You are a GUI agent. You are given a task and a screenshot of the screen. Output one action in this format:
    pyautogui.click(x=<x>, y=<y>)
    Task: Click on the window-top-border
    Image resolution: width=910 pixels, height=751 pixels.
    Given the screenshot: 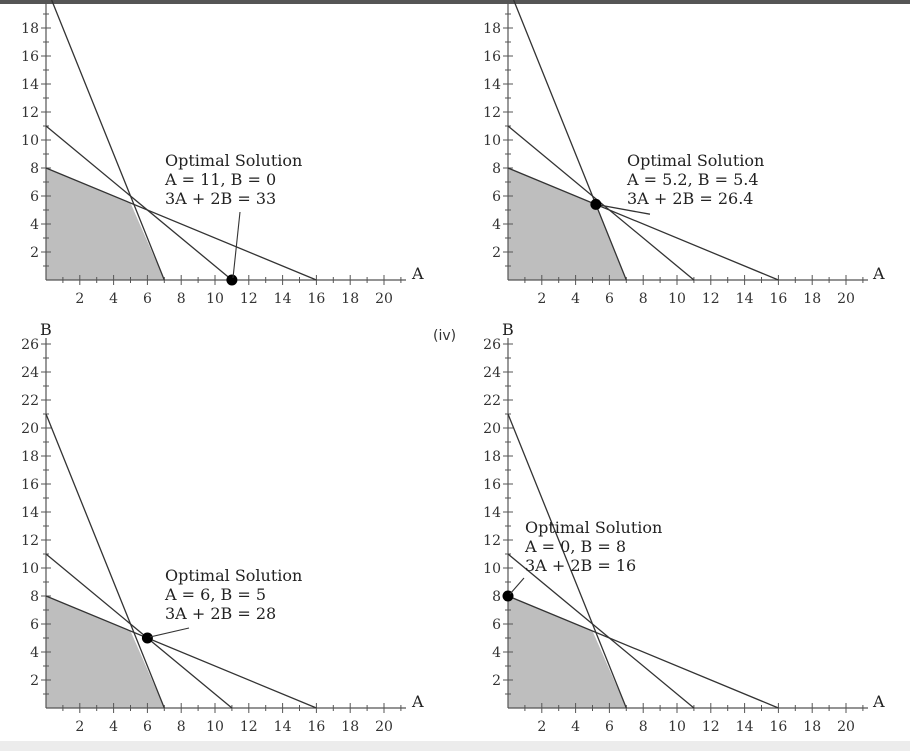 What is the action you would take?
    pyautogui.click(x=455, y=2)
    